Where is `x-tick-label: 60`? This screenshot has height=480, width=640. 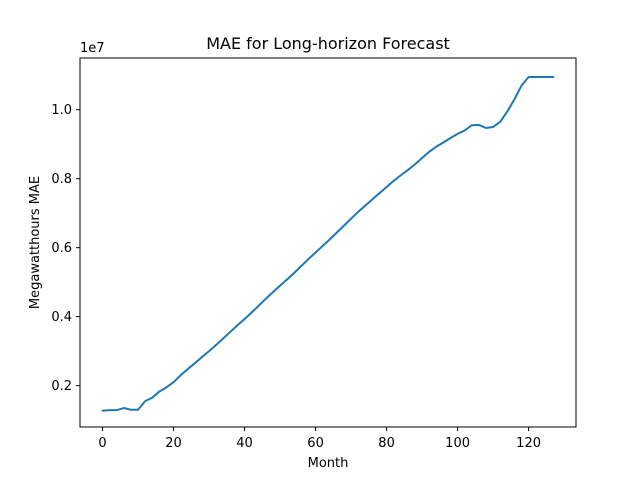 x-tick-label: 60 is located at coordinates (315, 443).